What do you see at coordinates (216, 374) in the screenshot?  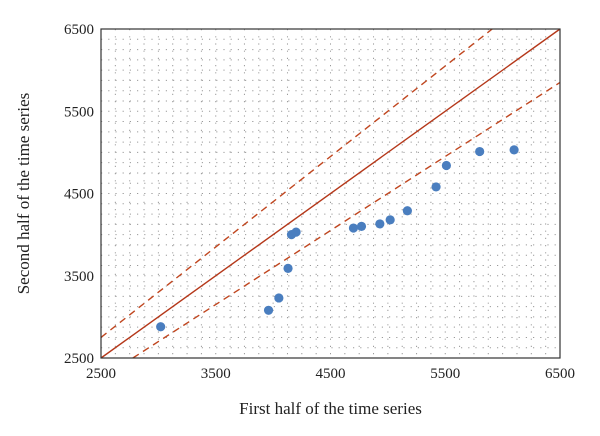 I see `x-tick-label: 3500` at bounding box center [216, 374].